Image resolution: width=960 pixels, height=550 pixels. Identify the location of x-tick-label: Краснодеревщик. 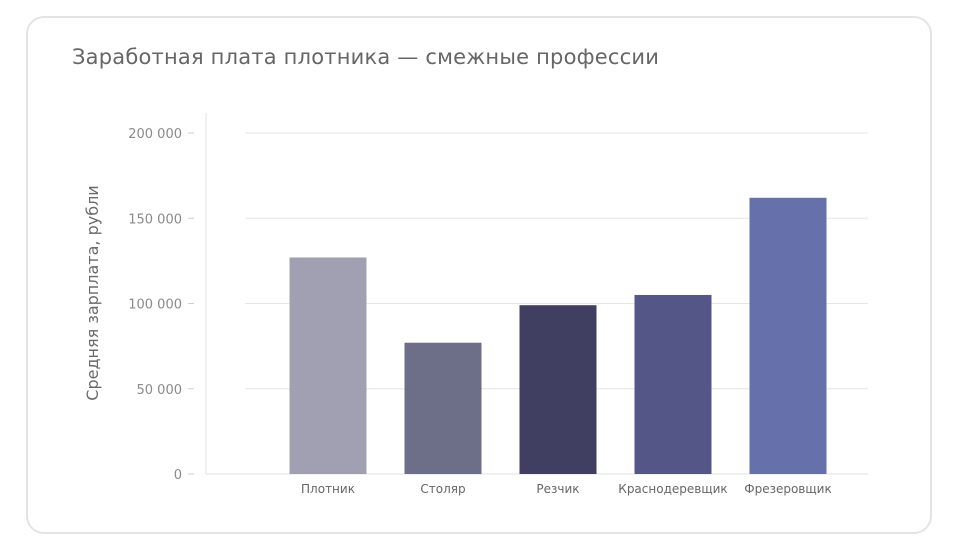
(672, 489).